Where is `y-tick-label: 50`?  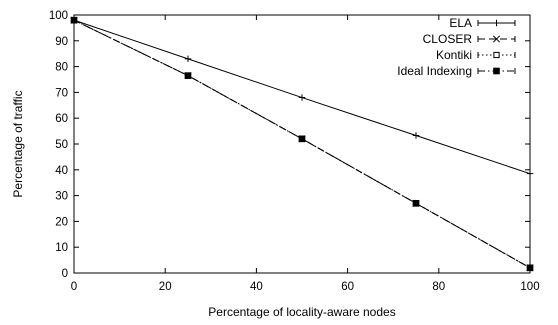
y-tick-label: 50 is located at coordinates (61, 145).